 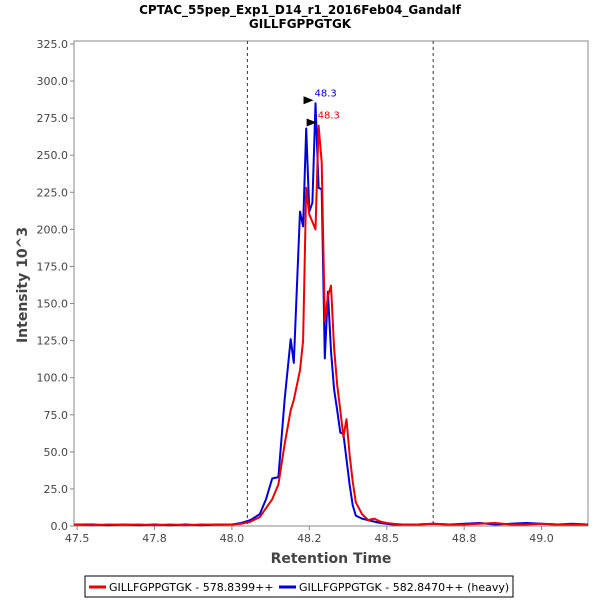 What do you see at coordinates (56, 489) in the screenshot?
I see `y-tick-label: 25.0` at bounding box center [56, 489].